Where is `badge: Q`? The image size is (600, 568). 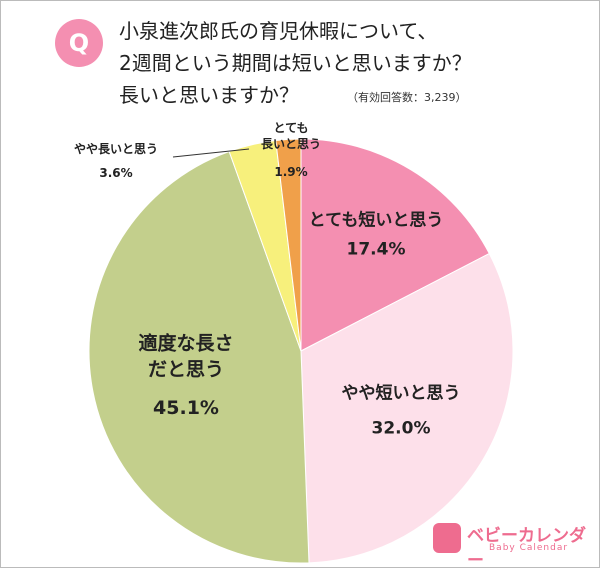 badge: Q is located at coordinates (79, 43).